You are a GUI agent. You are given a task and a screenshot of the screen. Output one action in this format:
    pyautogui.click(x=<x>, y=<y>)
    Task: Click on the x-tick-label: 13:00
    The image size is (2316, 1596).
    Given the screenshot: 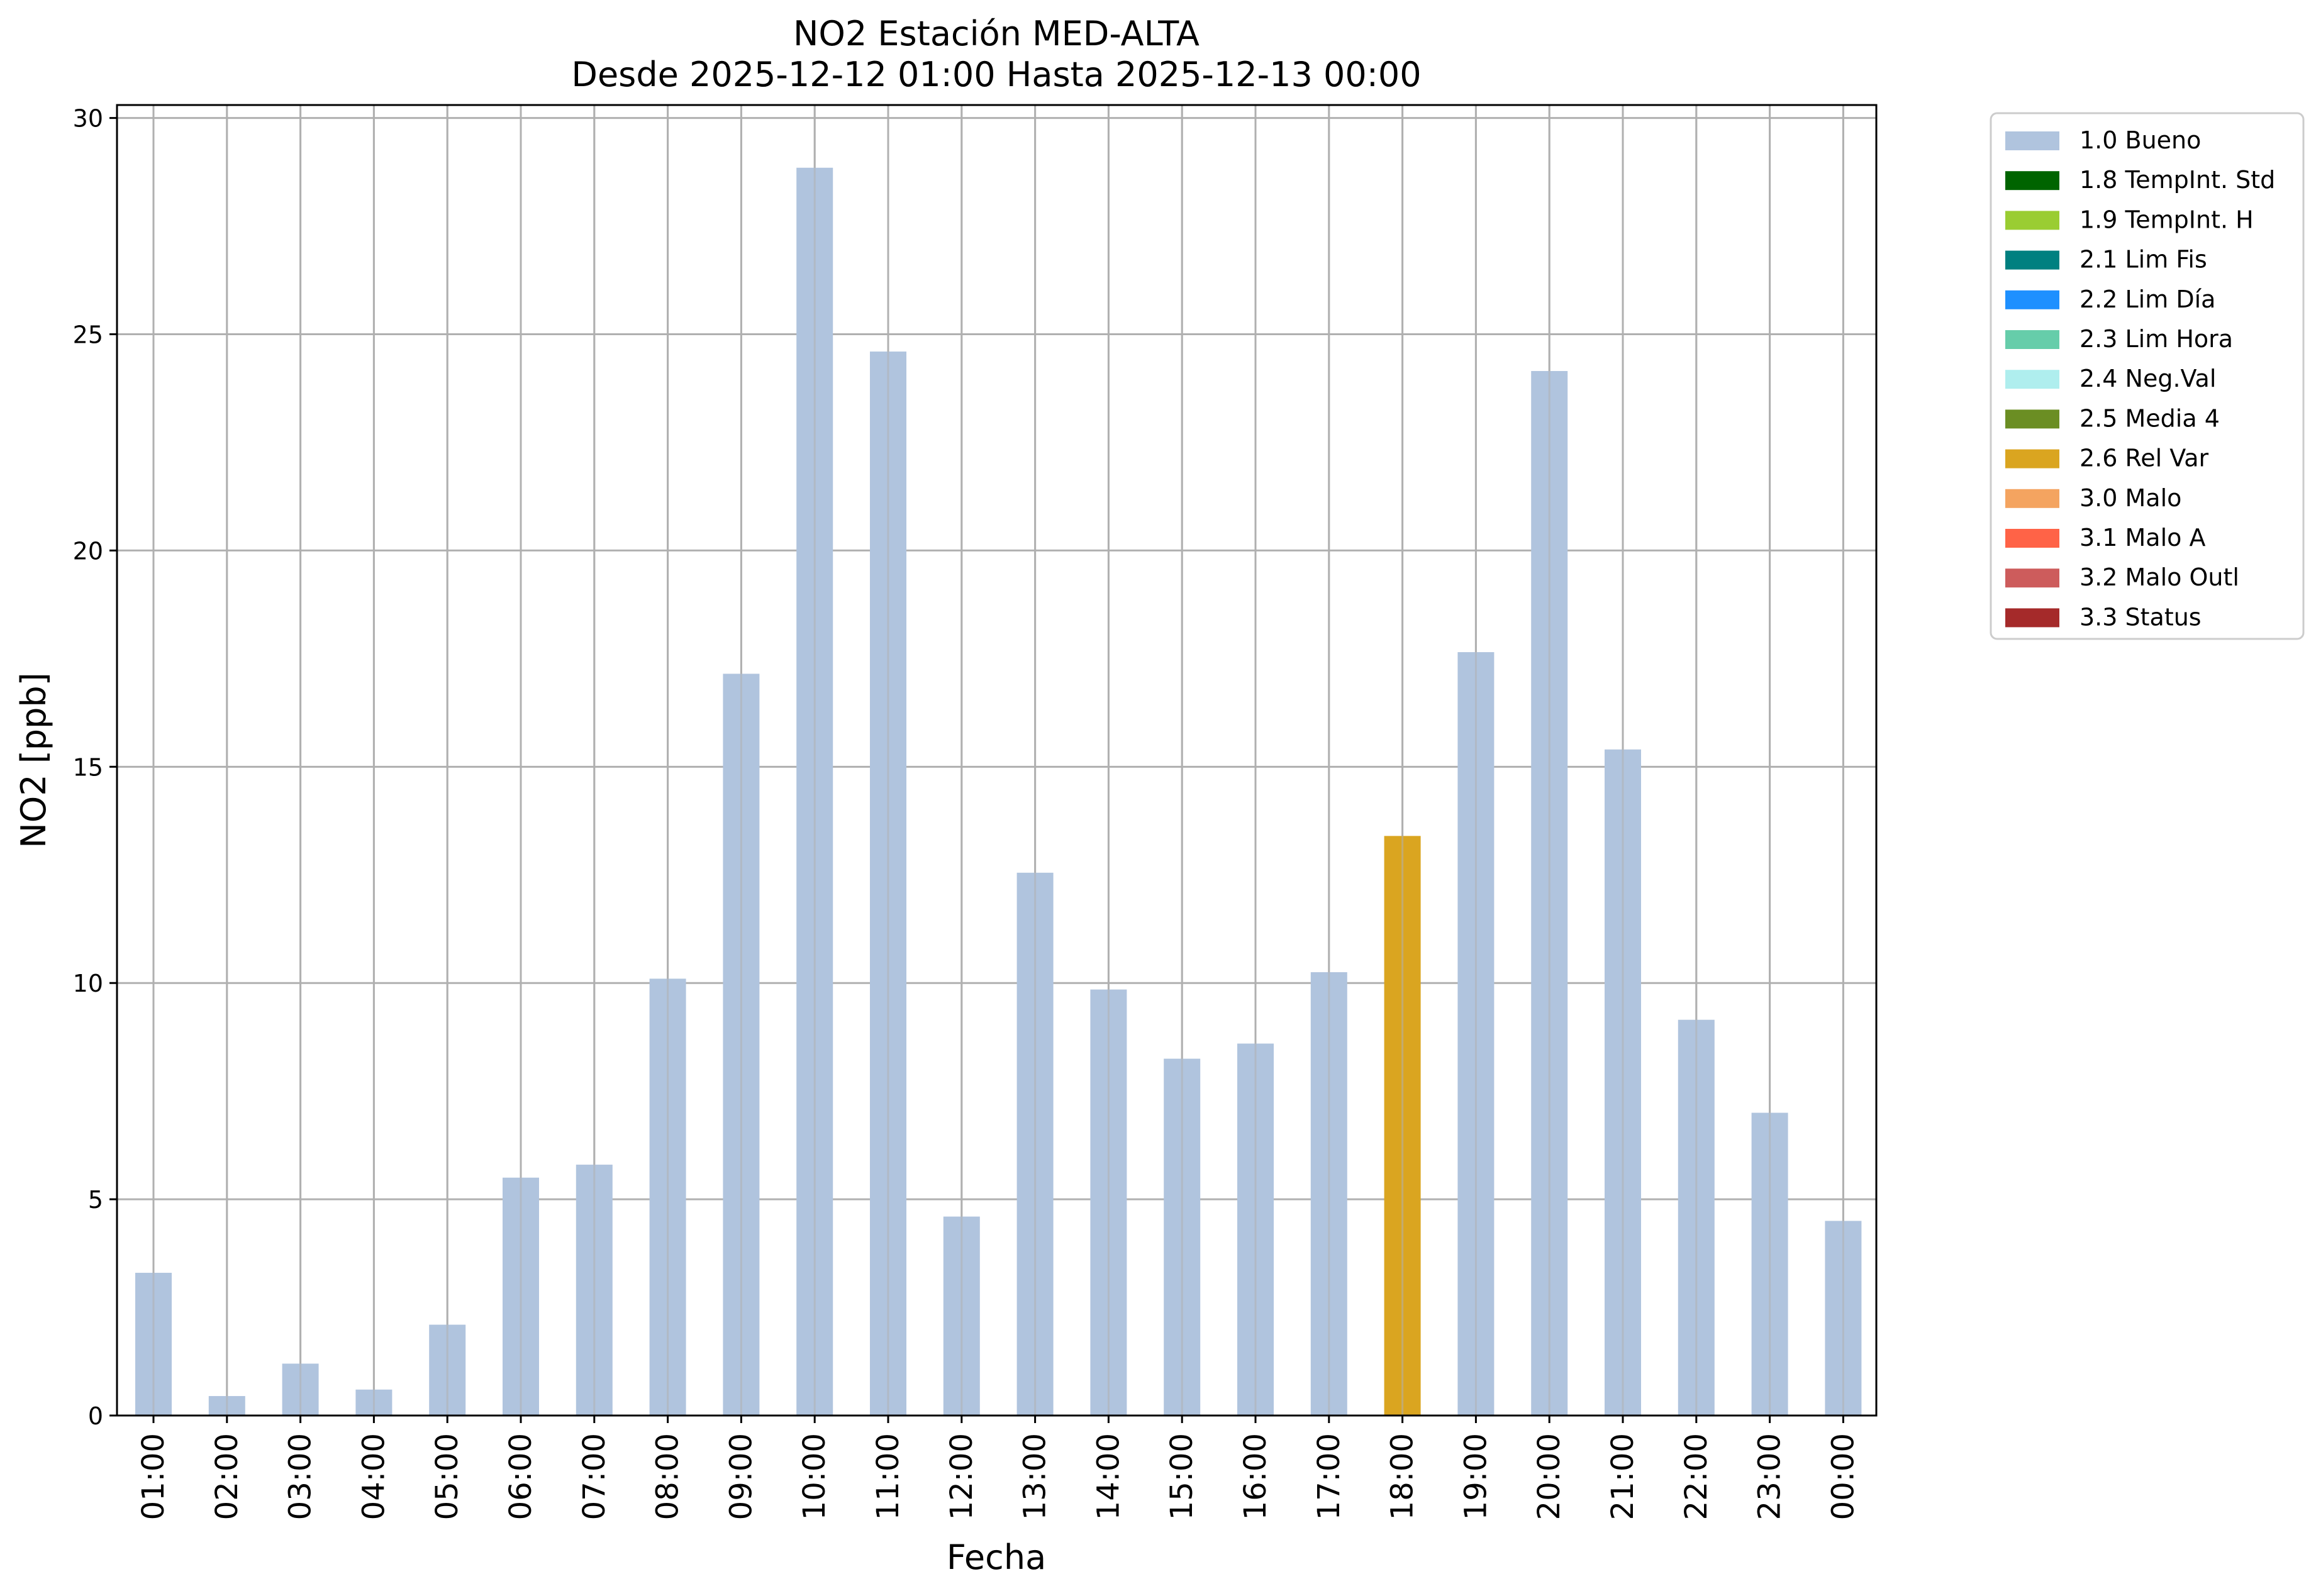 What is the action you would take?
    pyautogui.click(x=1035, y=1476)
    